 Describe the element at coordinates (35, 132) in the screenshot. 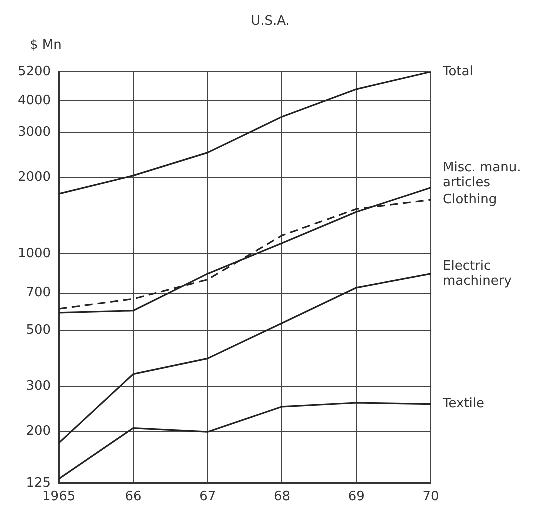

I see `y-tick-label: 3000` at that location.